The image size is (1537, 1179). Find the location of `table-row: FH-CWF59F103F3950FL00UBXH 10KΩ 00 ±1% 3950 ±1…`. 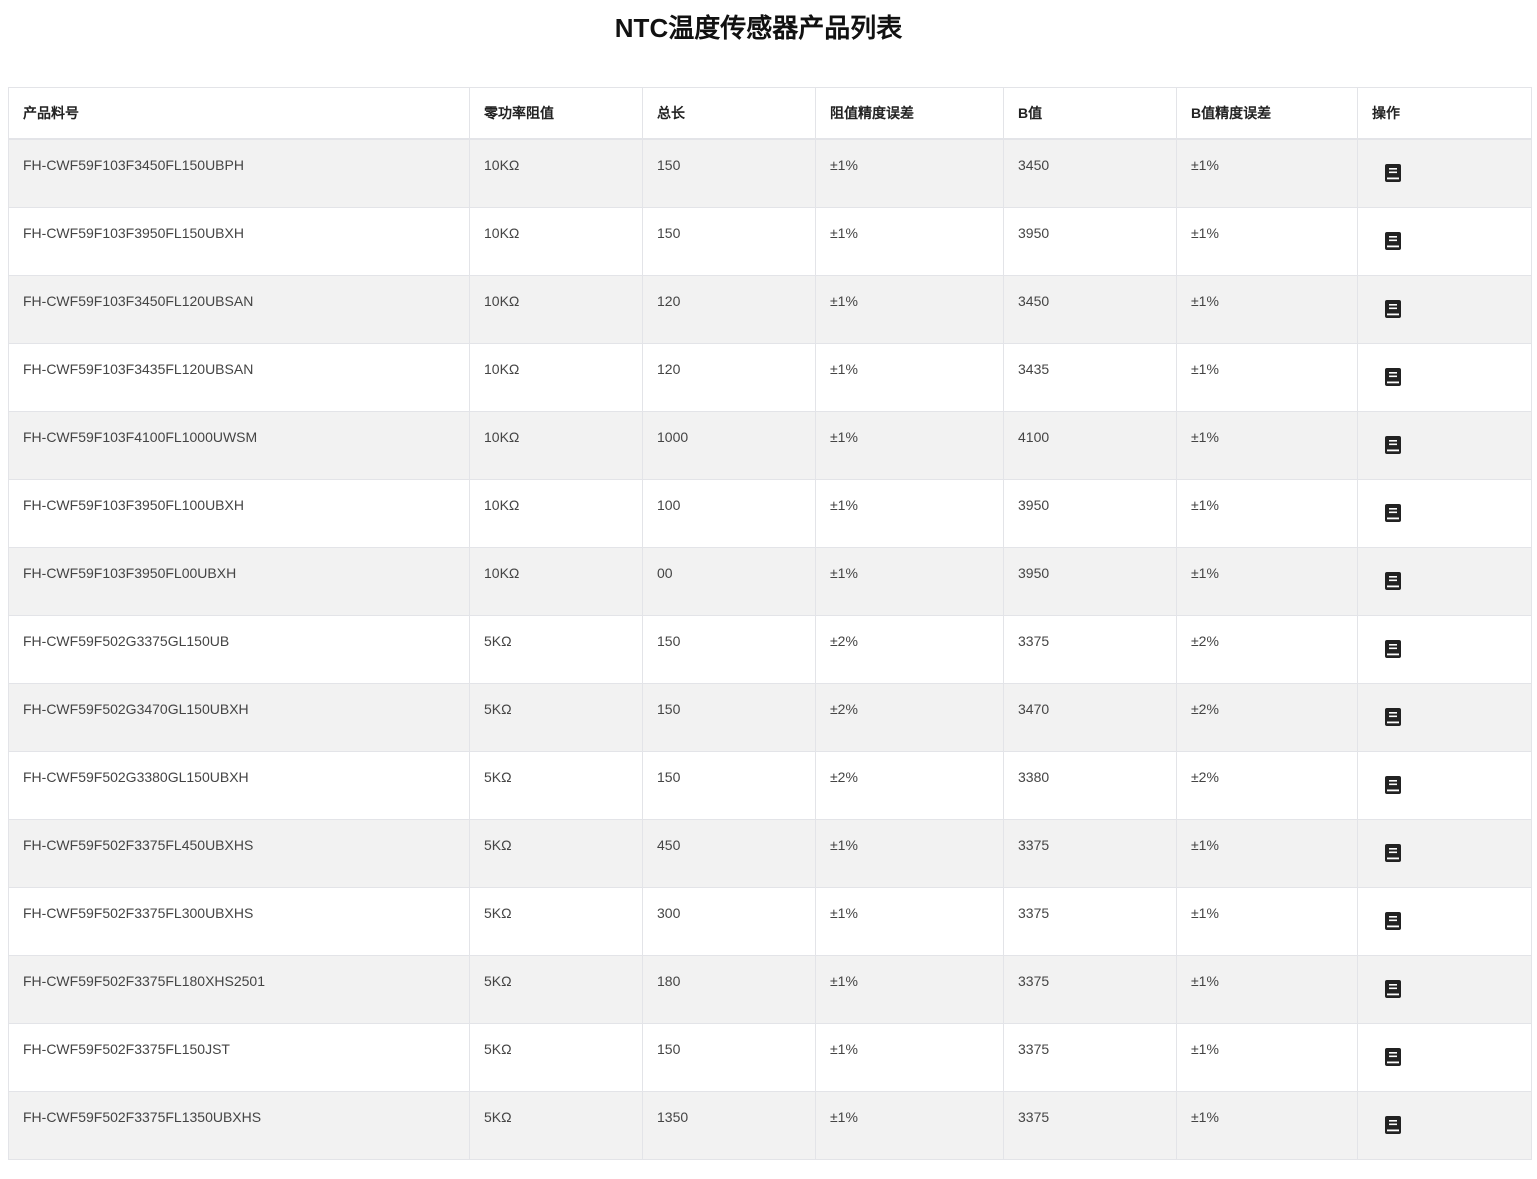

table-row: FH-CWF59F103F3950FL00UBXH 10KΩ 00 ±1% 3950 ±1… is located at coordinates (770, 581).